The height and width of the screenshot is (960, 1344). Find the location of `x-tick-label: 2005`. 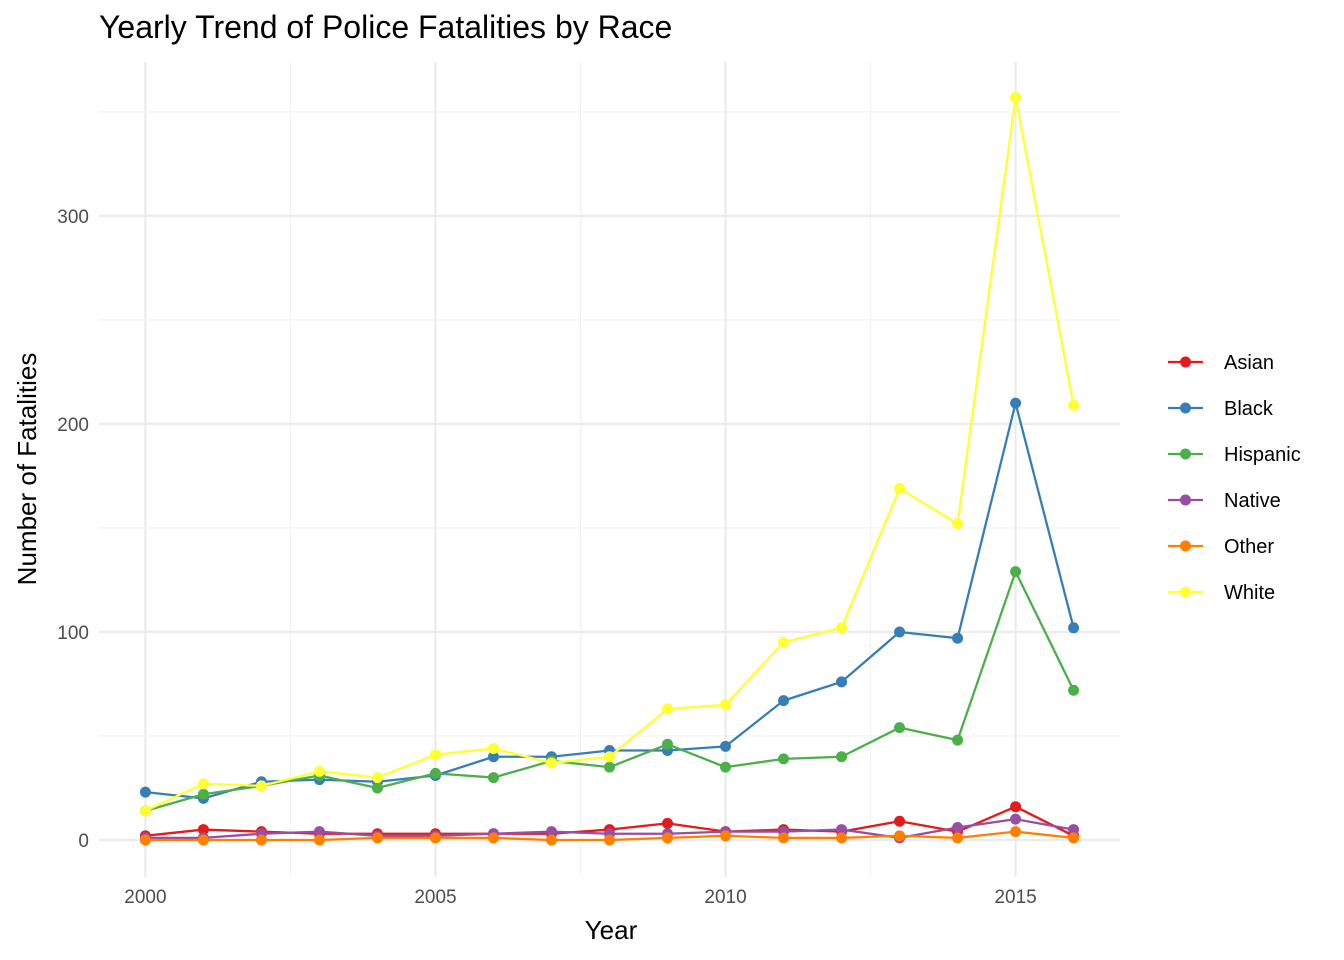

x-tick-label: 2005 is located at coordinates (435, 897).